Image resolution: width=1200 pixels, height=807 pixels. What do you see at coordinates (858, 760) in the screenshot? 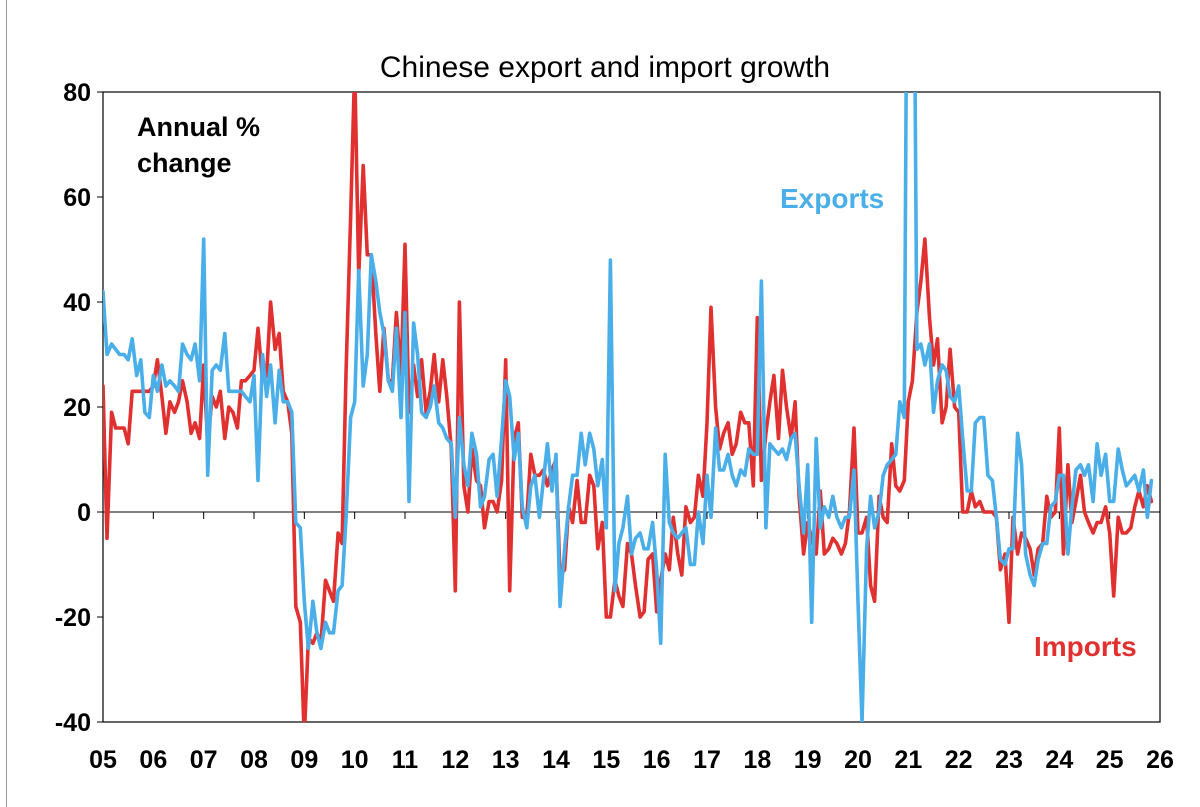
I see `x-tick-label: 20` at bounding box center [858, 760].